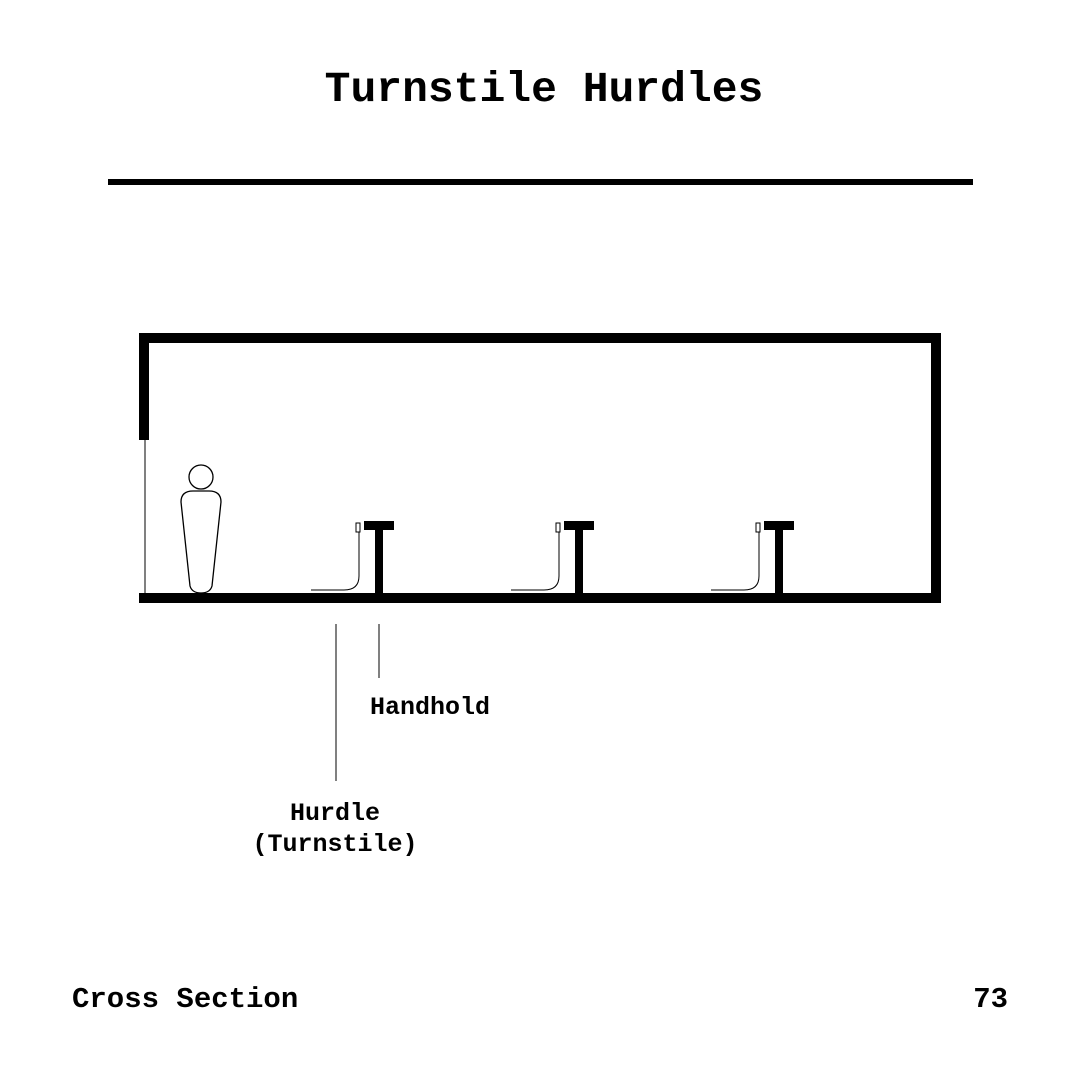 The height and width of the screenshot is (1080, 1080). What do you see at coordinates (335, 829) in the screenshot?
I see `hurdle-label: Hurdle (Turnstile)` at bounding box center [335, 829].